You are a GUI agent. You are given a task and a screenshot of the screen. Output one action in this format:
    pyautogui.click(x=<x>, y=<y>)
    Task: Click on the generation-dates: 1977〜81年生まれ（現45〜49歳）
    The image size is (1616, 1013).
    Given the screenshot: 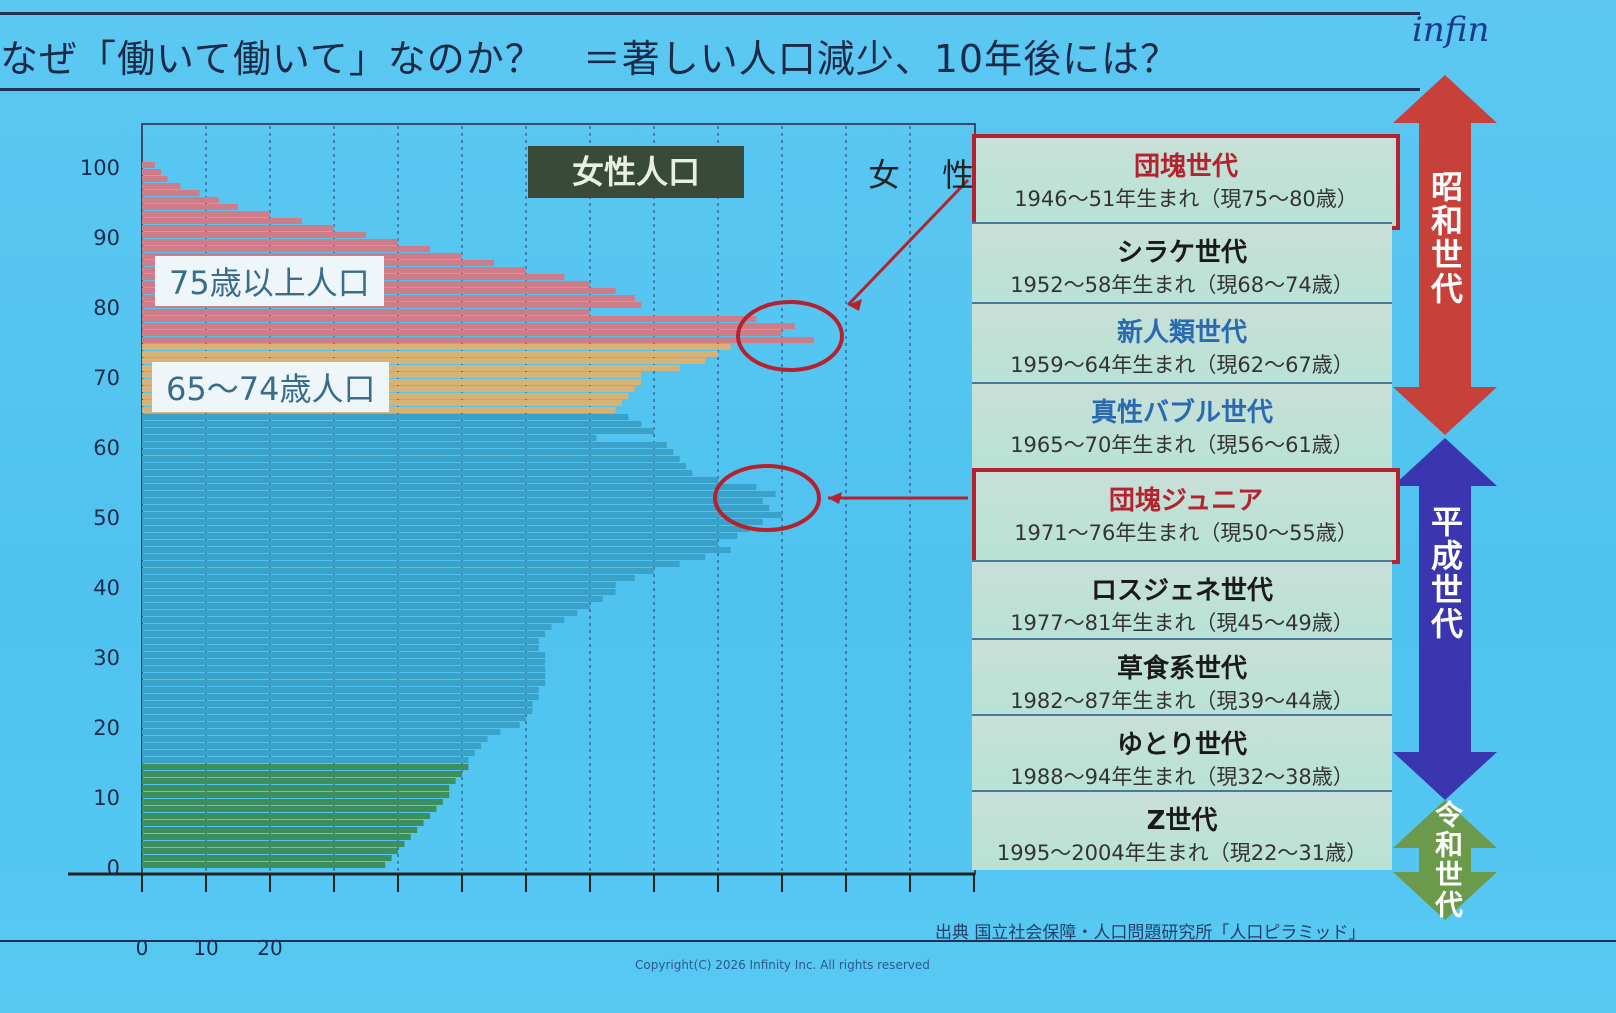 What is the action you would take?
    pyautogui.click(x=1182, y=623)
    